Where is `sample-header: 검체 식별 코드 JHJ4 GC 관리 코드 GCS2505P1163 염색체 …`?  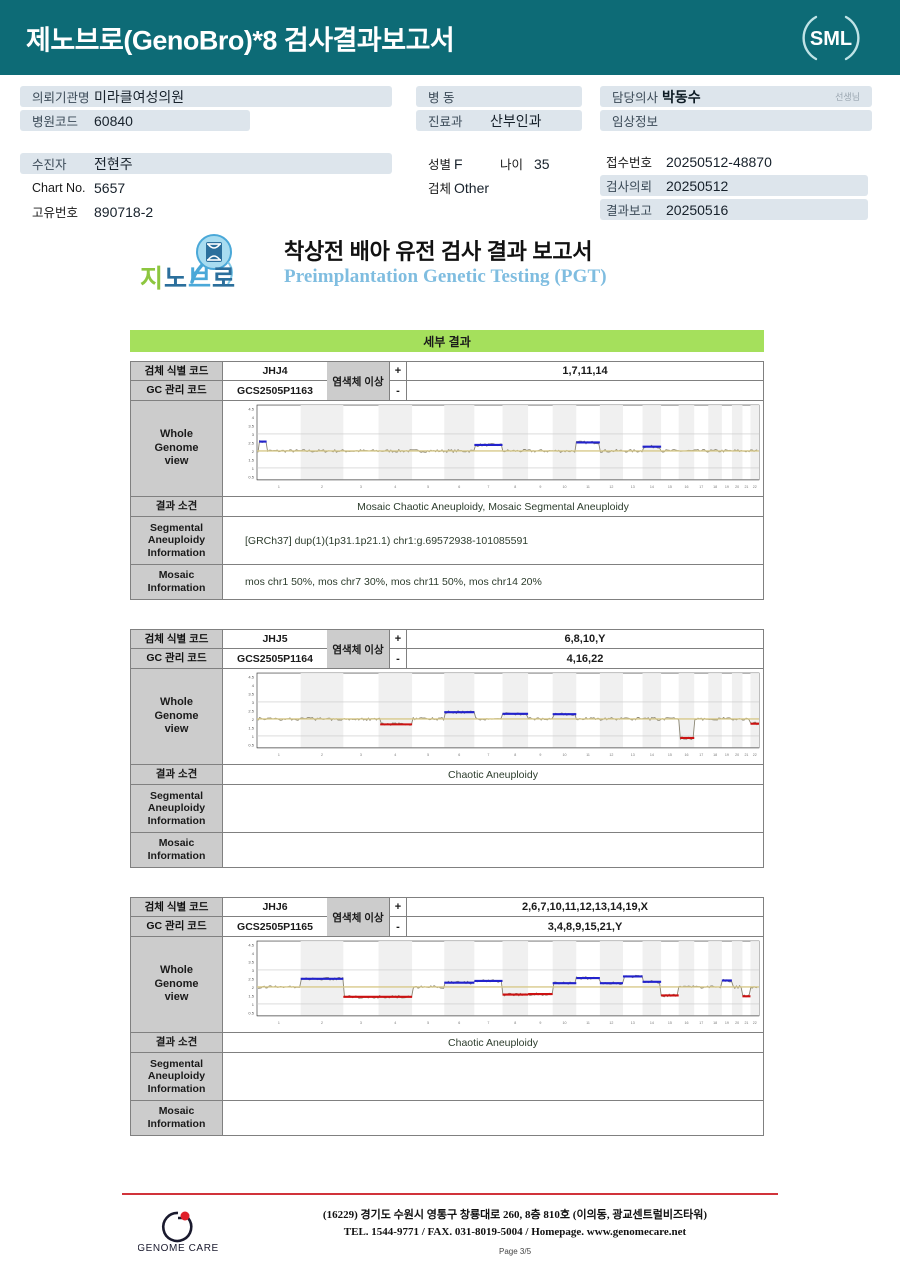
sample-header: 검체 식별 코드 JHJ4 GC 관리 코드 GCS2505P1163 염색체 … is located at coordinates (447, 381).